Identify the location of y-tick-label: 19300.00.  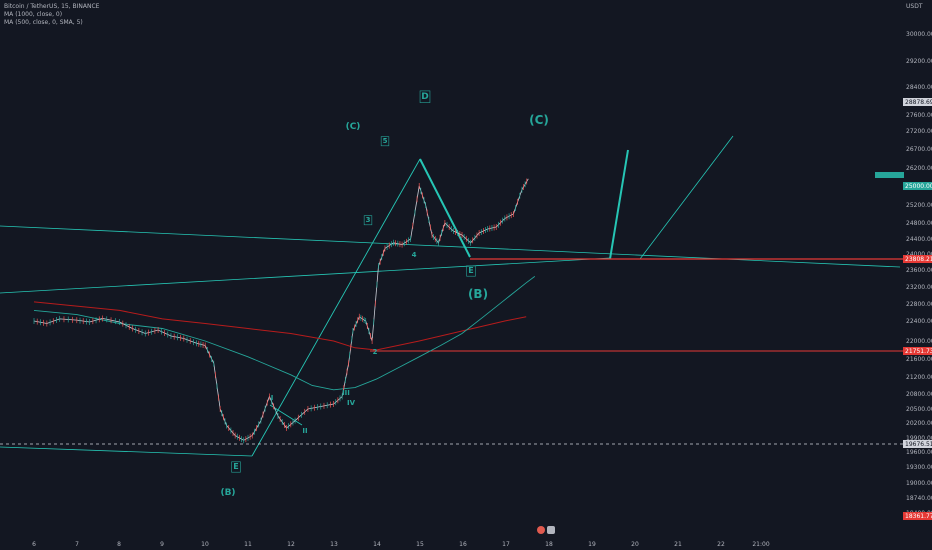
(919, 467).